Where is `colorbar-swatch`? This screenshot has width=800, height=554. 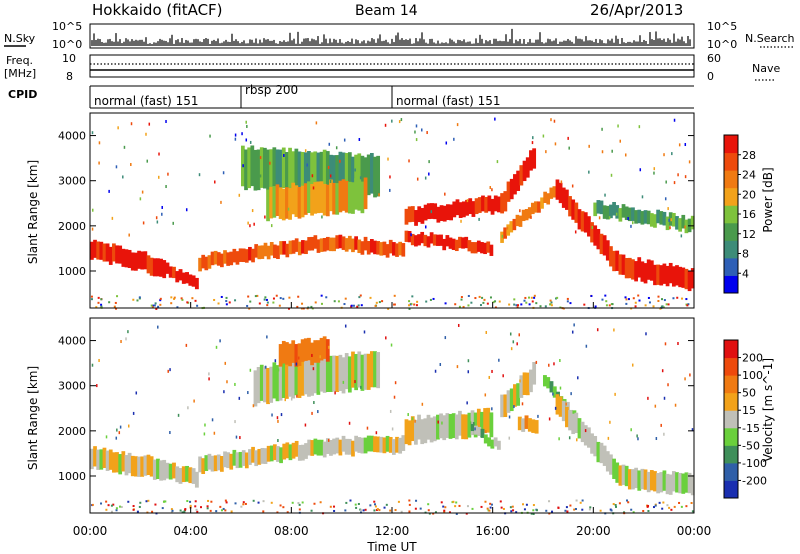
colorbar-swatch is located at coordinates (731, 266).